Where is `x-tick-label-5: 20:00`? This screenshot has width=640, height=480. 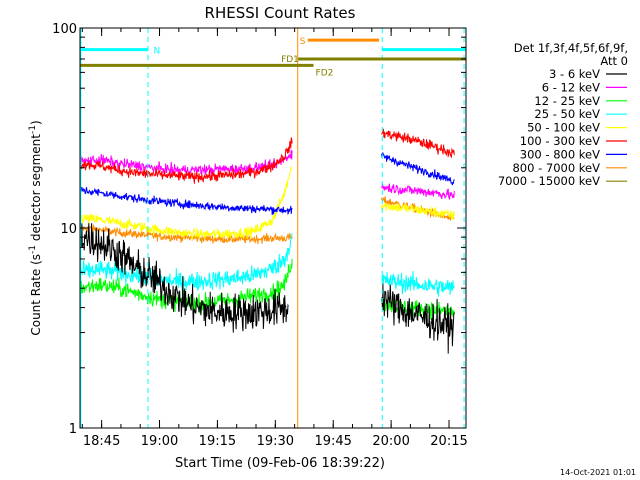
x-tick-label-5: 20:00 is located at coordinates (390, 441).